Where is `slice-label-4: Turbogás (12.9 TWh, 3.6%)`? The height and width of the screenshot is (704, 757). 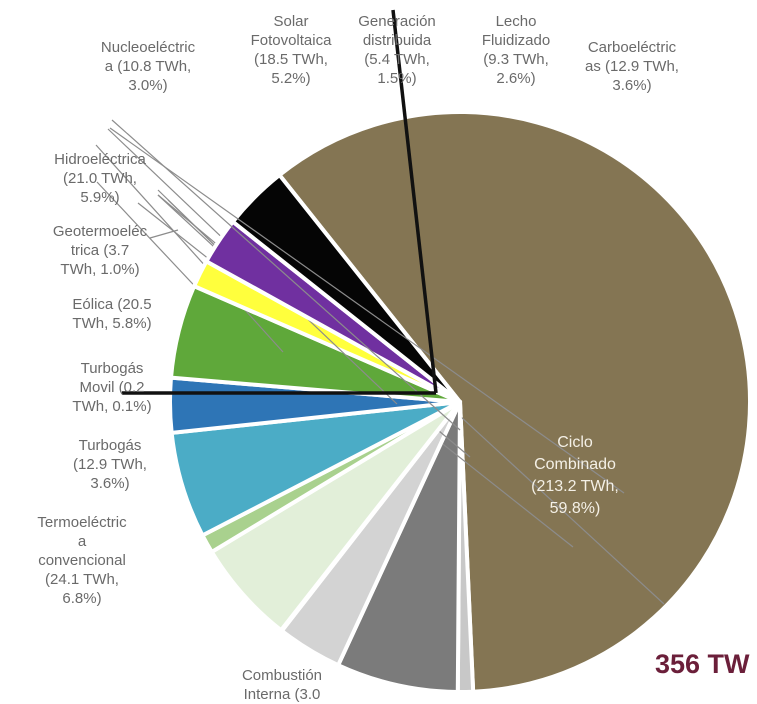
slice-label-4: Turbogás (12.9 TWh, 3.6%) is located at coordinates (110, 464).